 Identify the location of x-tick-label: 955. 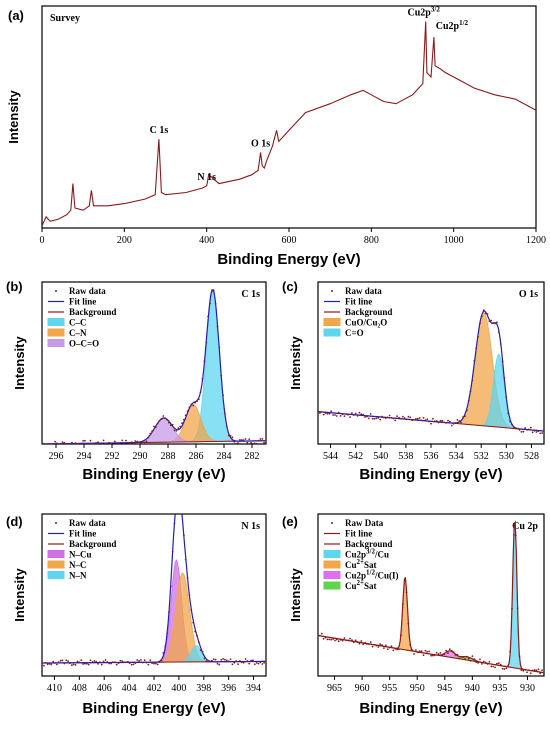
(389, 688).